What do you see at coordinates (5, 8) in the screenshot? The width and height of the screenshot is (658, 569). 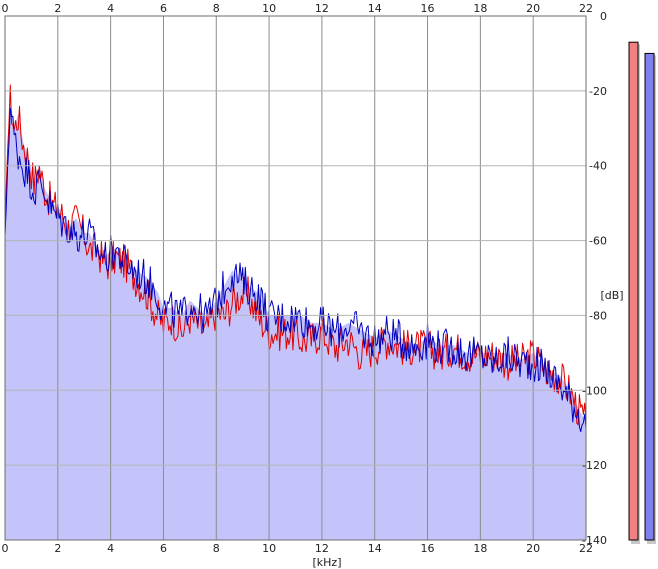 I see `x-tick-label-top: 0` at bounding box center [5, 8].